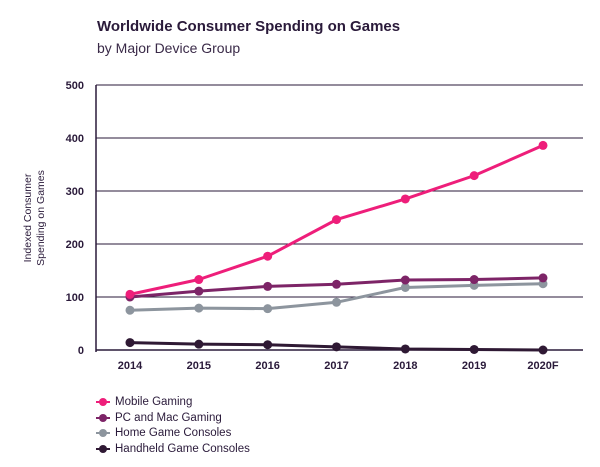  Describe the element at coordinates (249, 26) in the screenshot. I see `chart-title: Worldwide Consumer Spending on Games` at that location.